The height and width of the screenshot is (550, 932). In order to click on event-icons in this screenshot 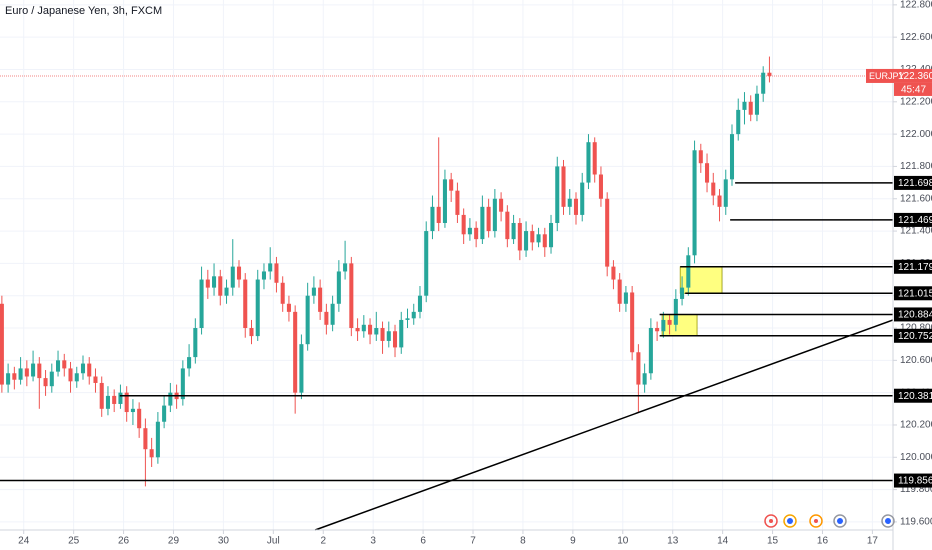, I will do `click(829, 521)`.